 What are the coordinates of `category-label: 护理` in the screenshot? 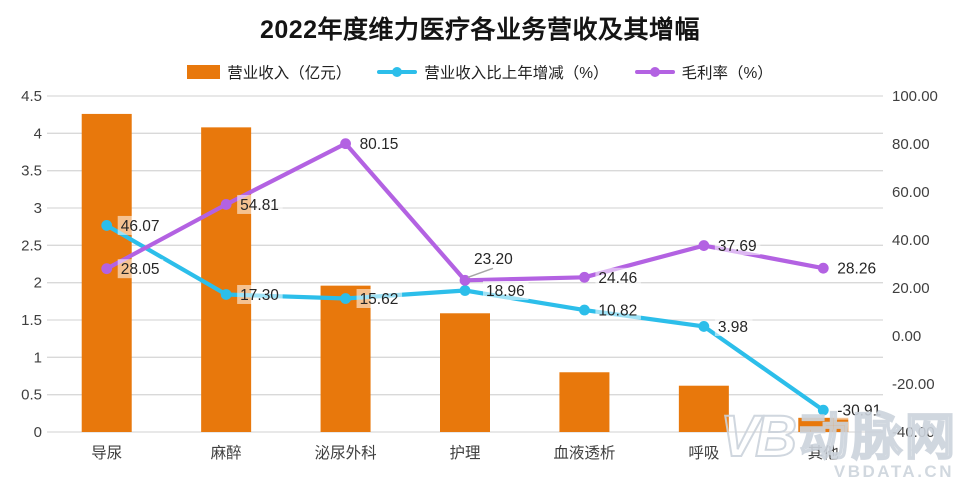 It's located at (464, 453).